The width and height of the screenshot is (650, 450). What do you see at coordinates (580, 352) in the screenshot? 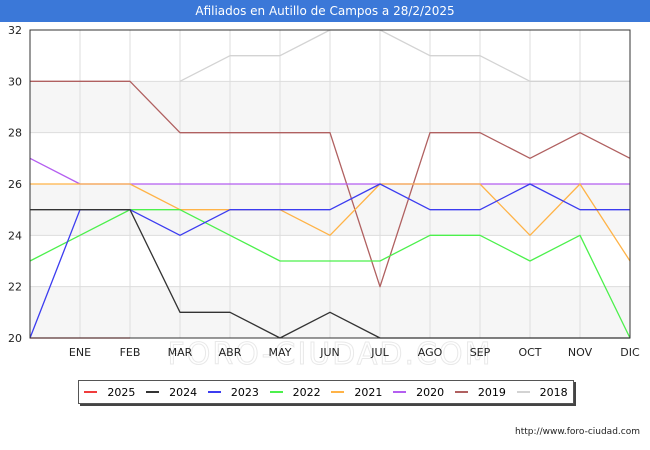
I see `x-tick-label: NOV` at bounding box center [580, 352].